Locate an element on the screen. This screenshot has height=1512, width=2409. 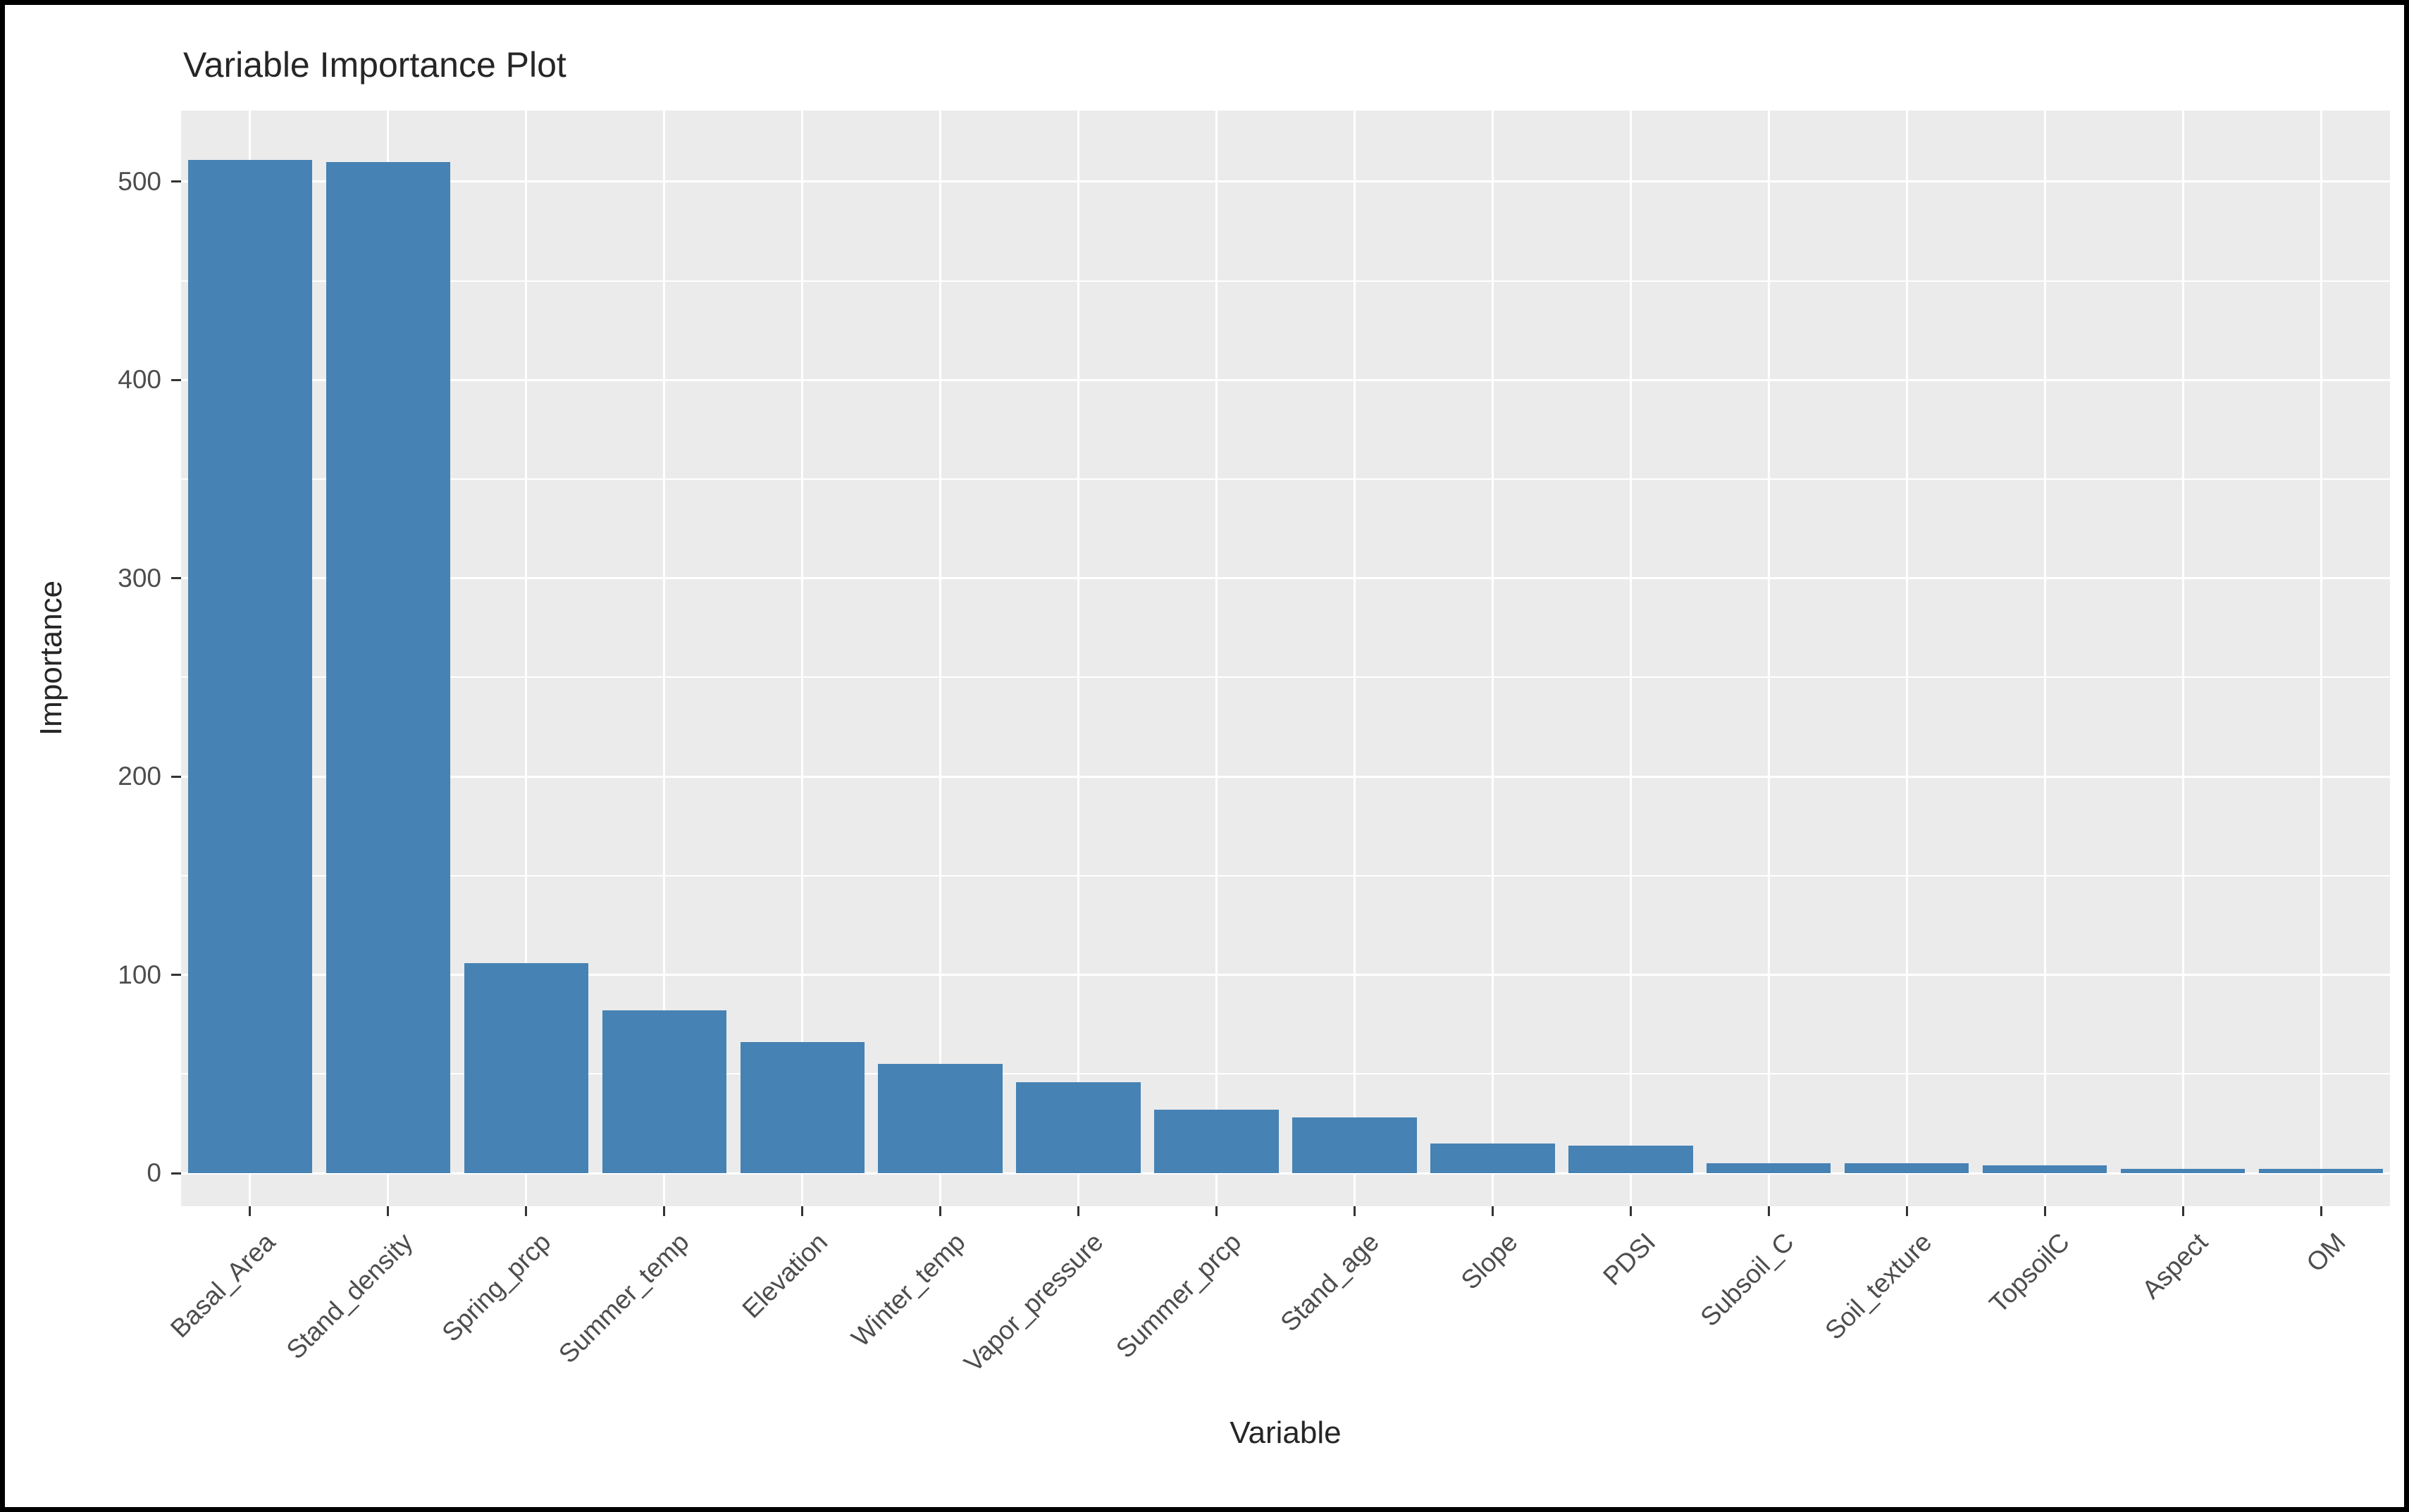
y-tick-label: 400 is located at coordinates (139, 380).